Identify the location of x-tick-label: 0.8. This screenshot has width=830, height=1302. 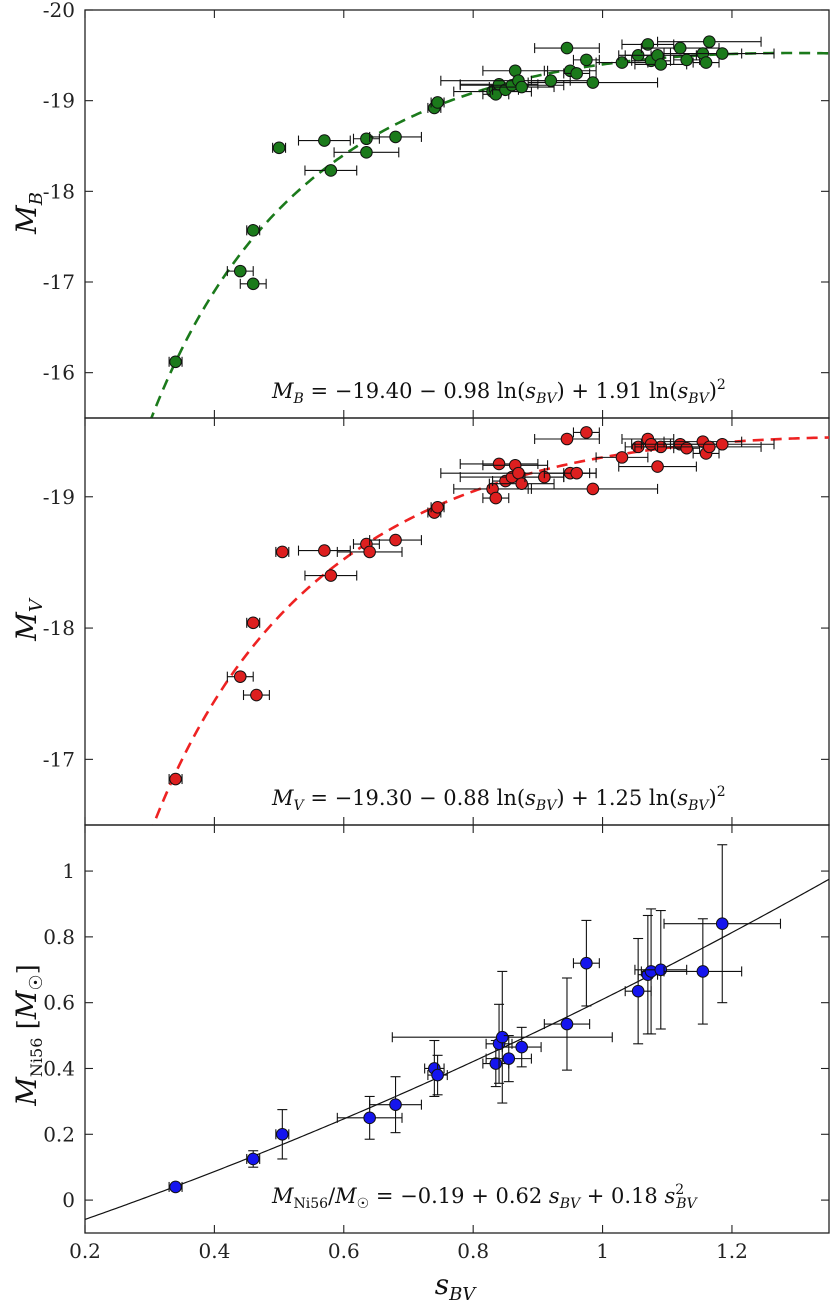
(473, 1251).